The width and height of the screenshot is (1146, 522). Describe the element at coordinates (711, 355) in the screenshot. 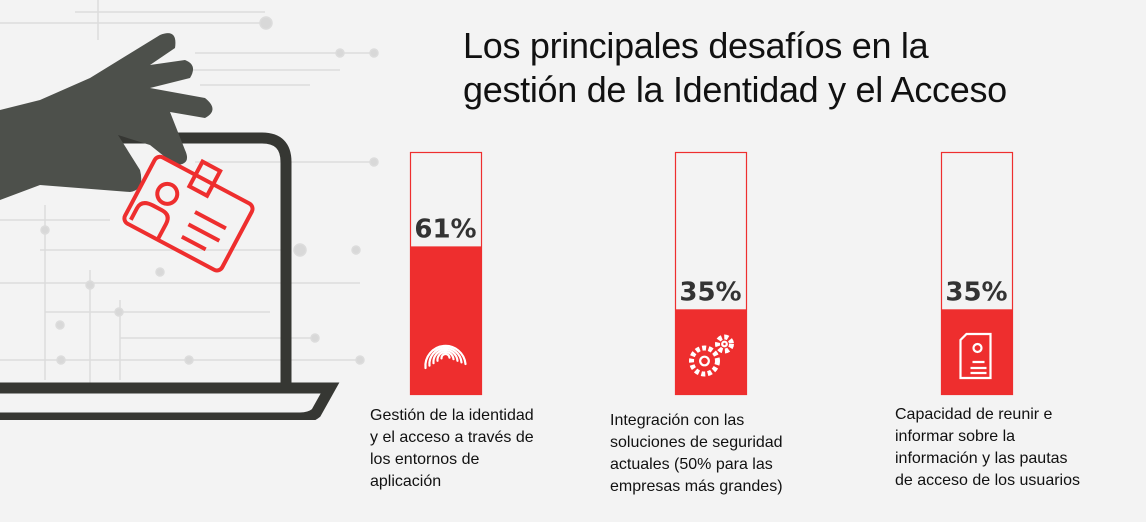

I see `gears-icon` at that location.